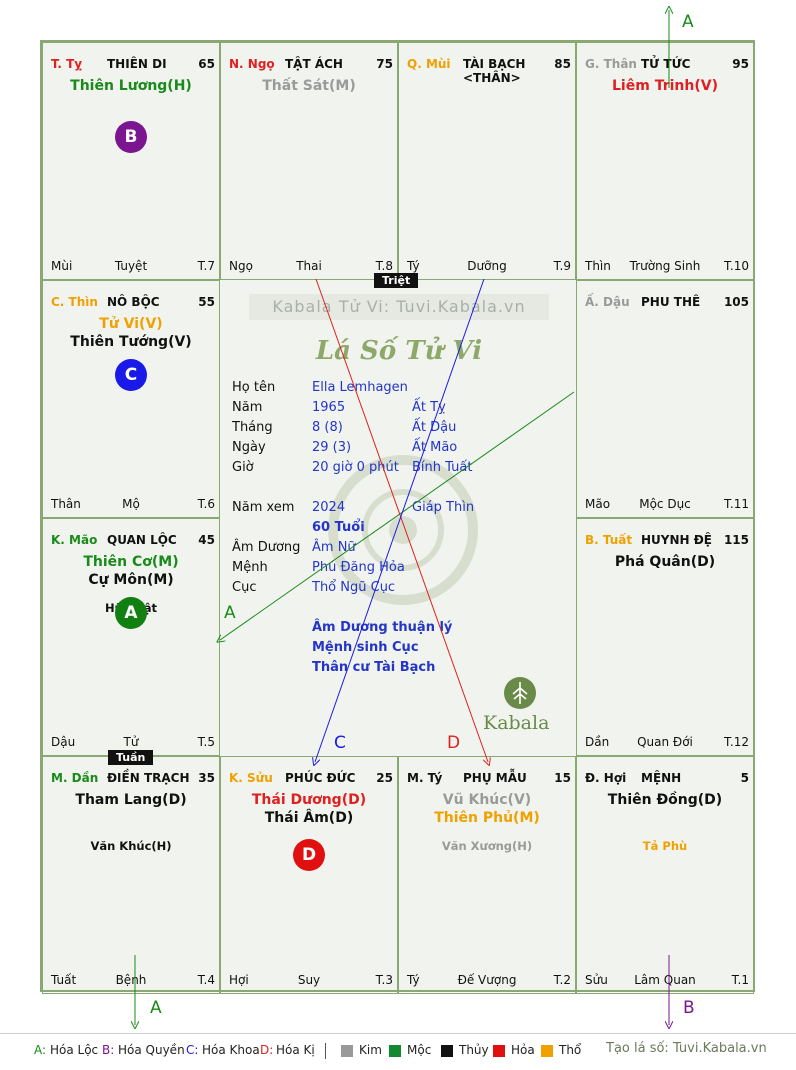 This screenshot has width=796, height=1070. What do you see at coordinates (131, 980) in the screenshot?
I see `palace-stage: Bệnh` at bounding box center [131, 980].